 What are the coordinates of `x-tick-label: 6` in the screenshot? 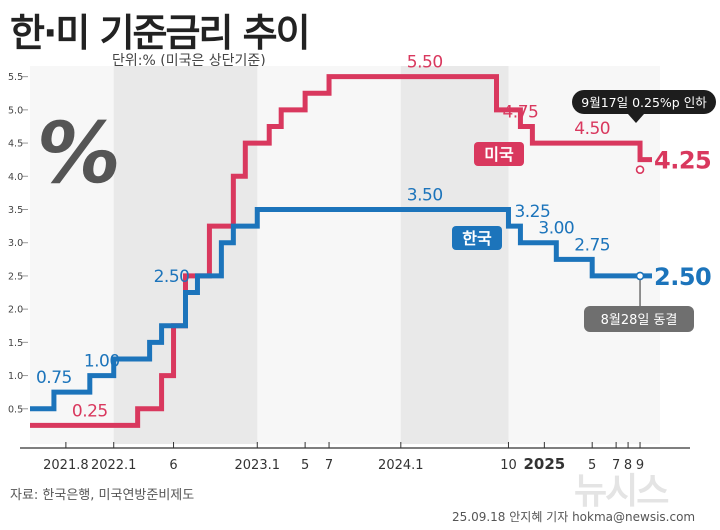 It's located at (173, 465).